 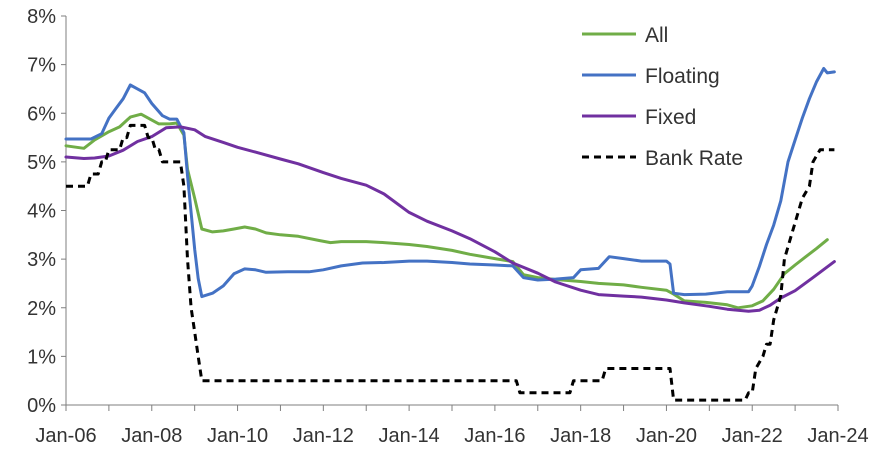 I want to click on x-tick-label: Jan-06, so click(x=65, y=436).